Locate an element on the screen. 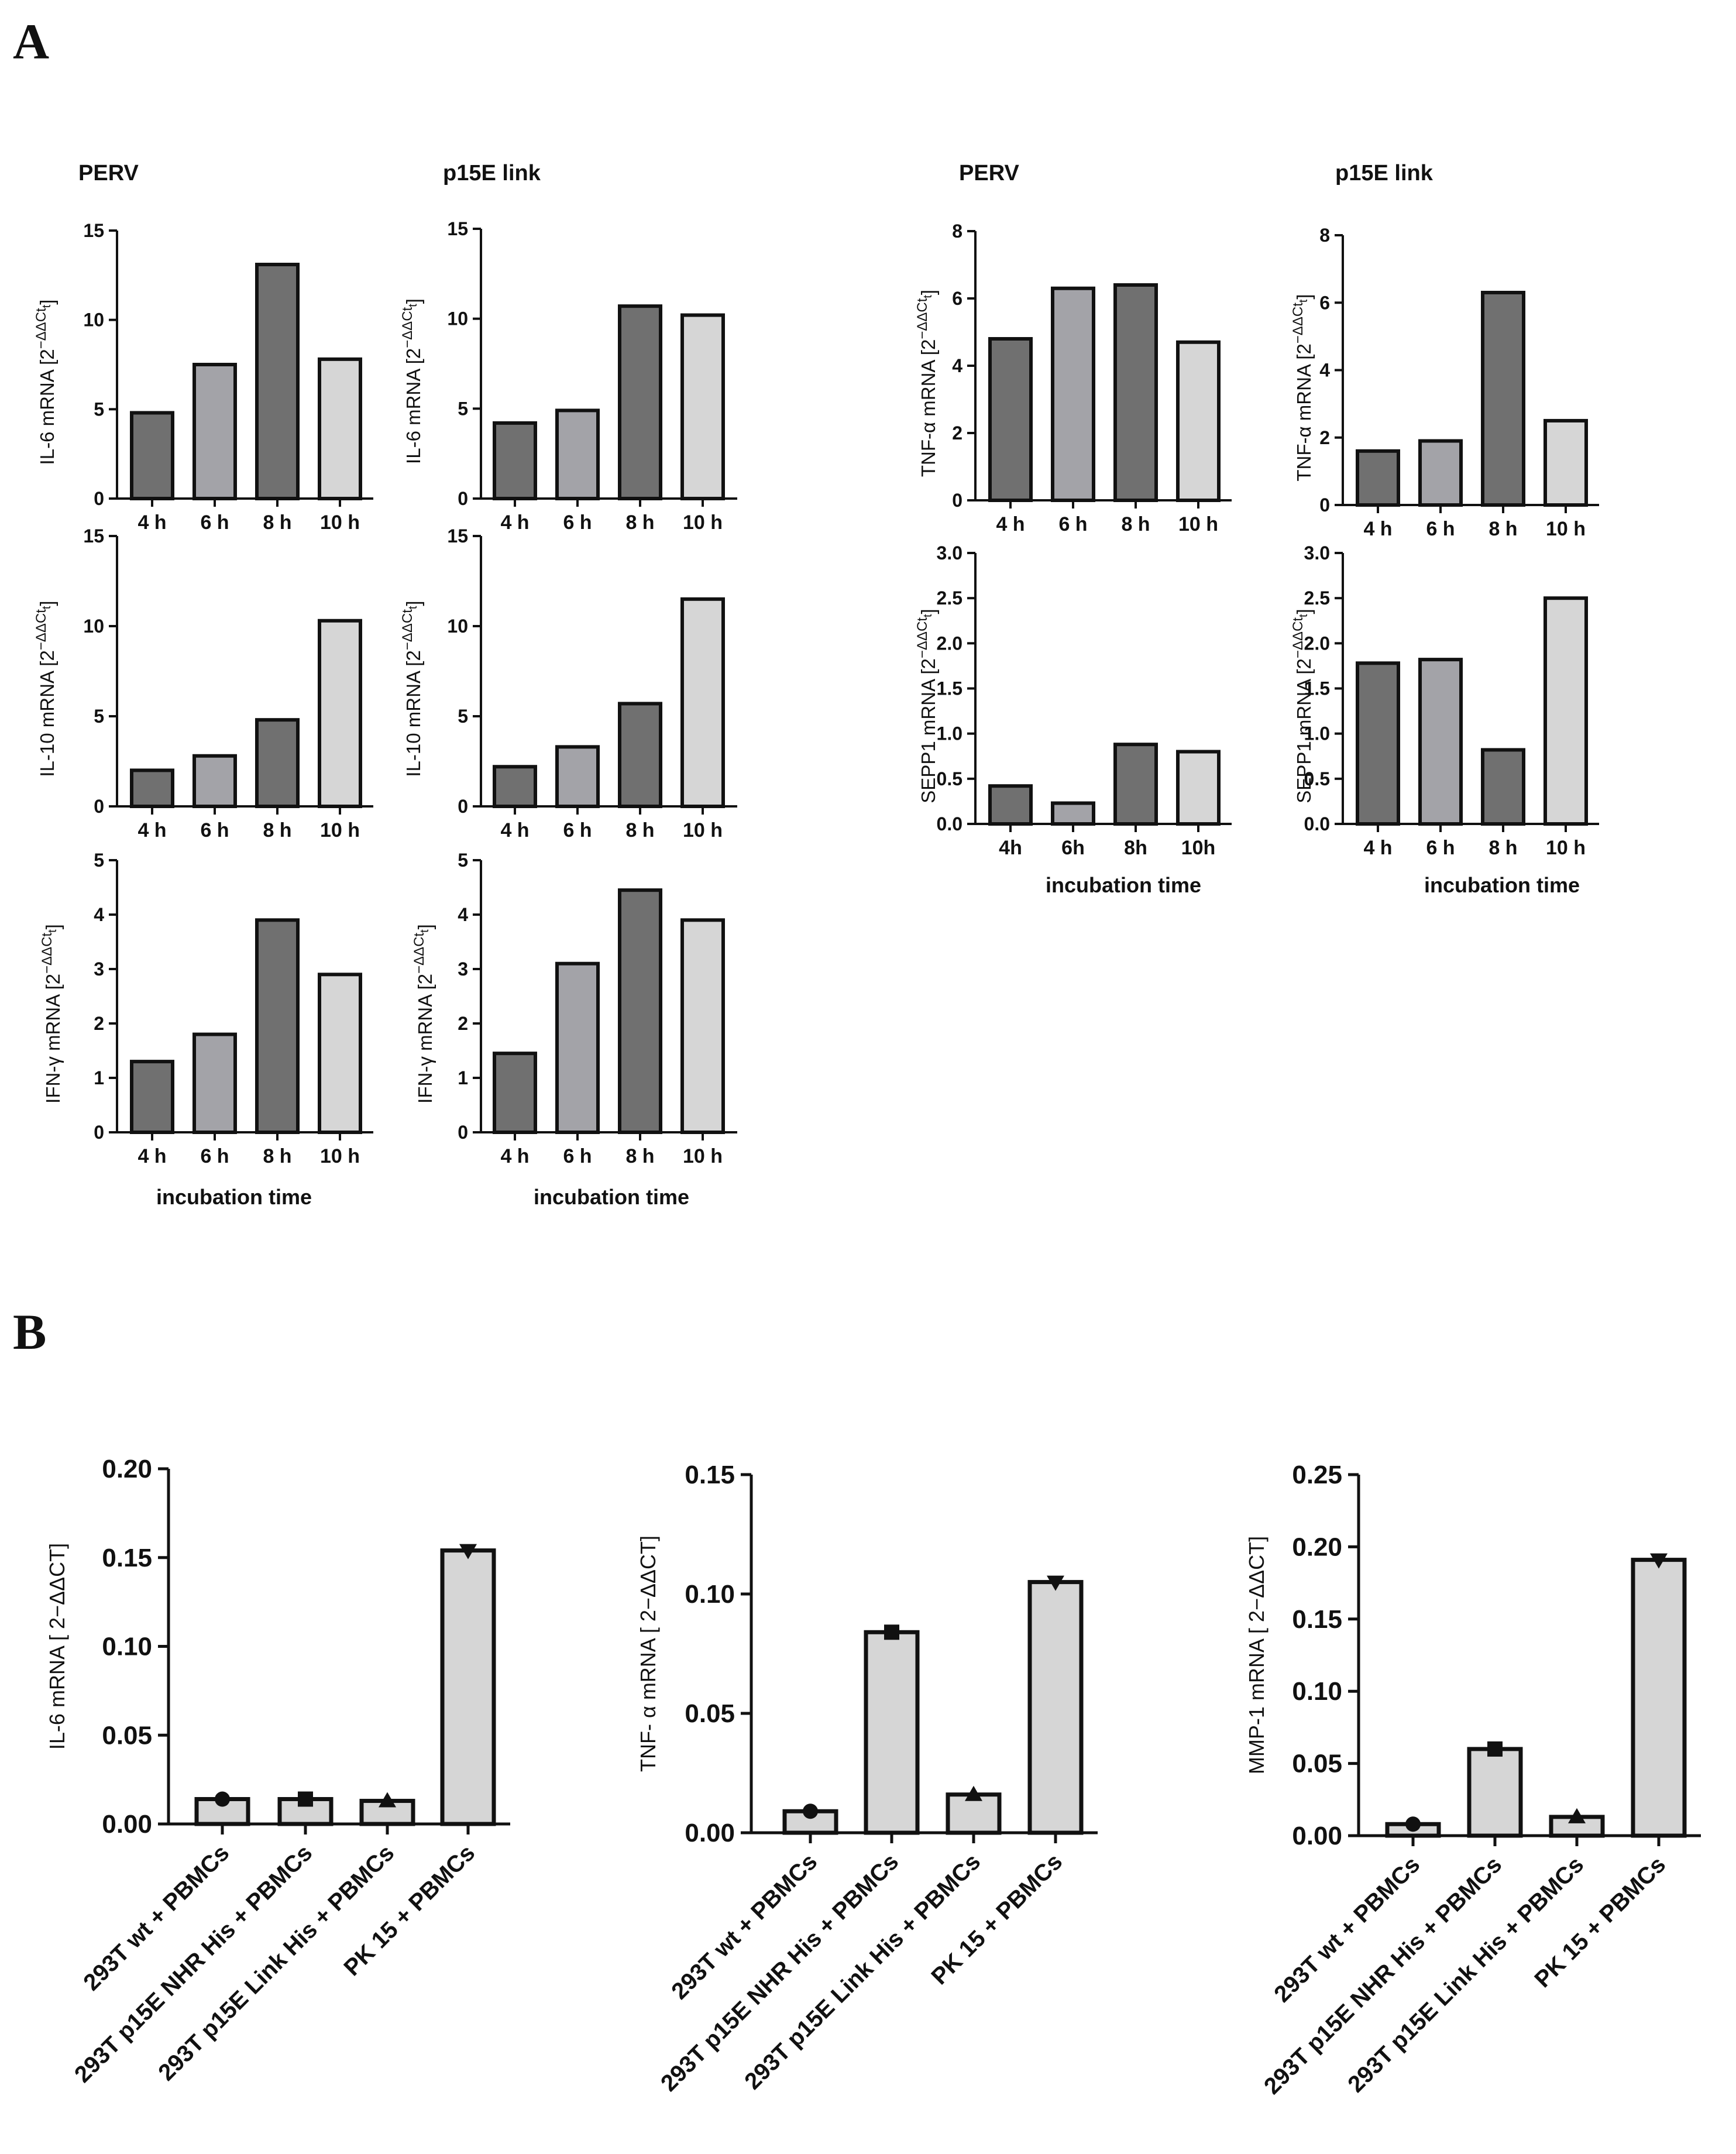 The image size is (1736, 2154). y-axis-label-main: TNF-α mRNA [2 is located at coordinates (1304, 412).